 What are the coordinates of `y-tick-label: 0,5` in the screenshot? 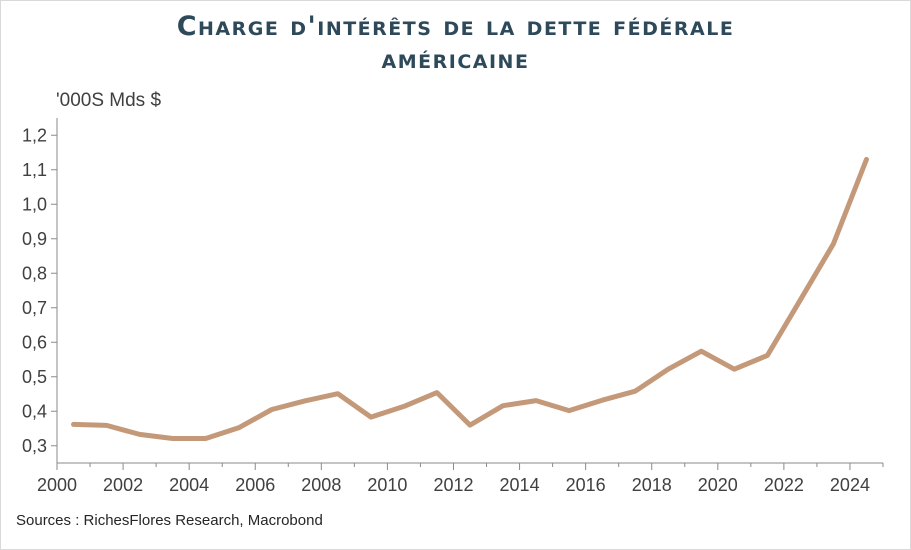 It's located at (34, 377).